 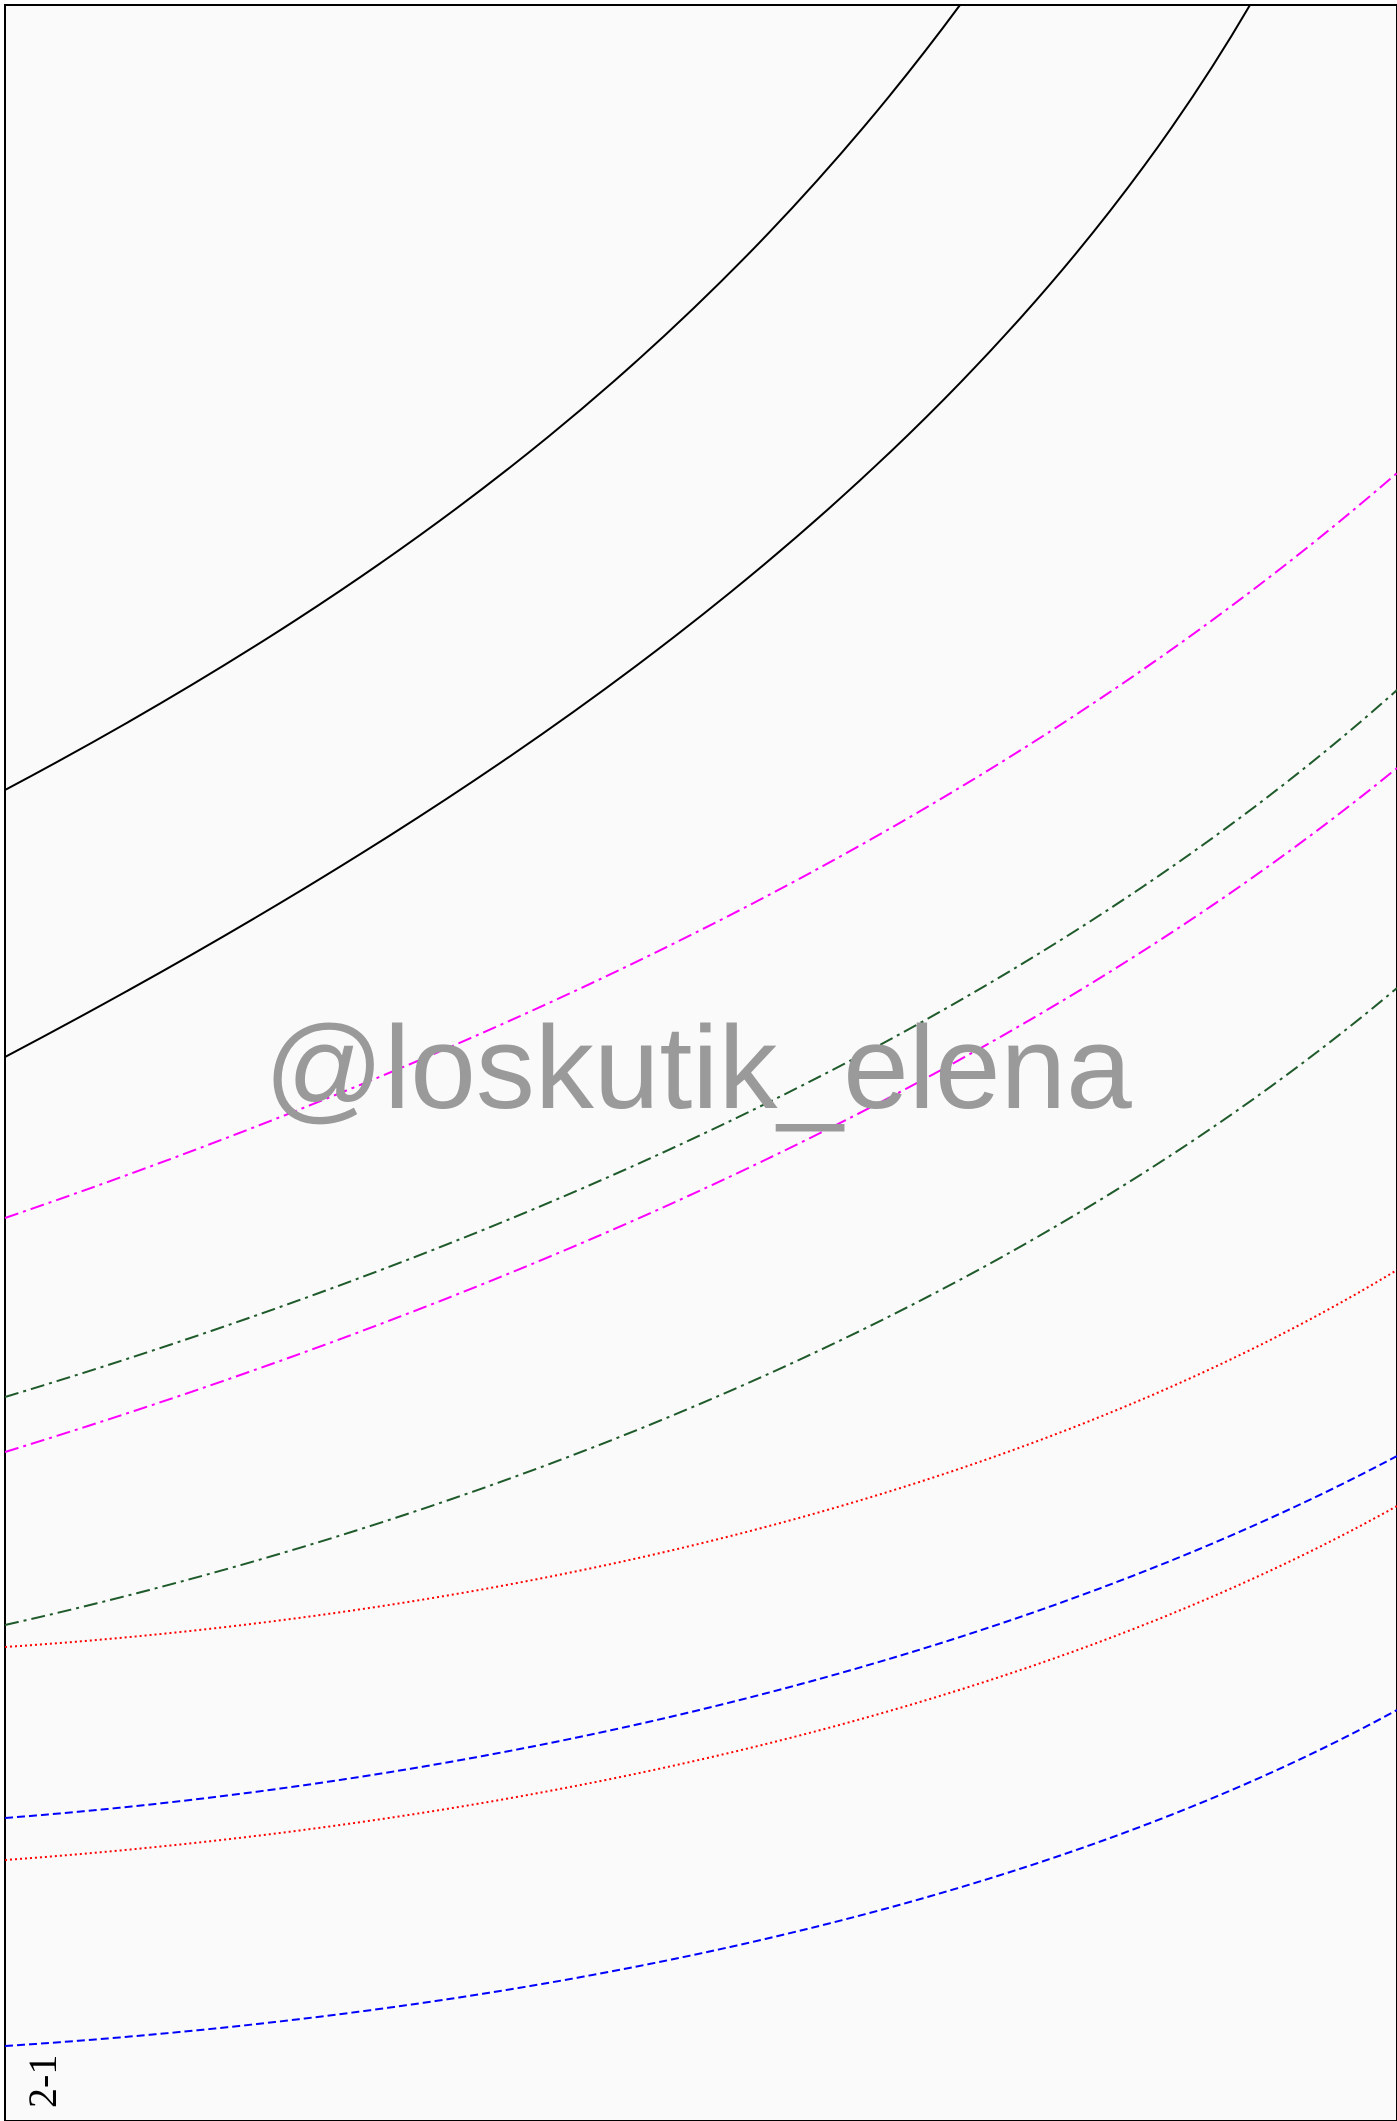 I want to click on watermark: @loskutik_elena, so click(x=698, y=1068).